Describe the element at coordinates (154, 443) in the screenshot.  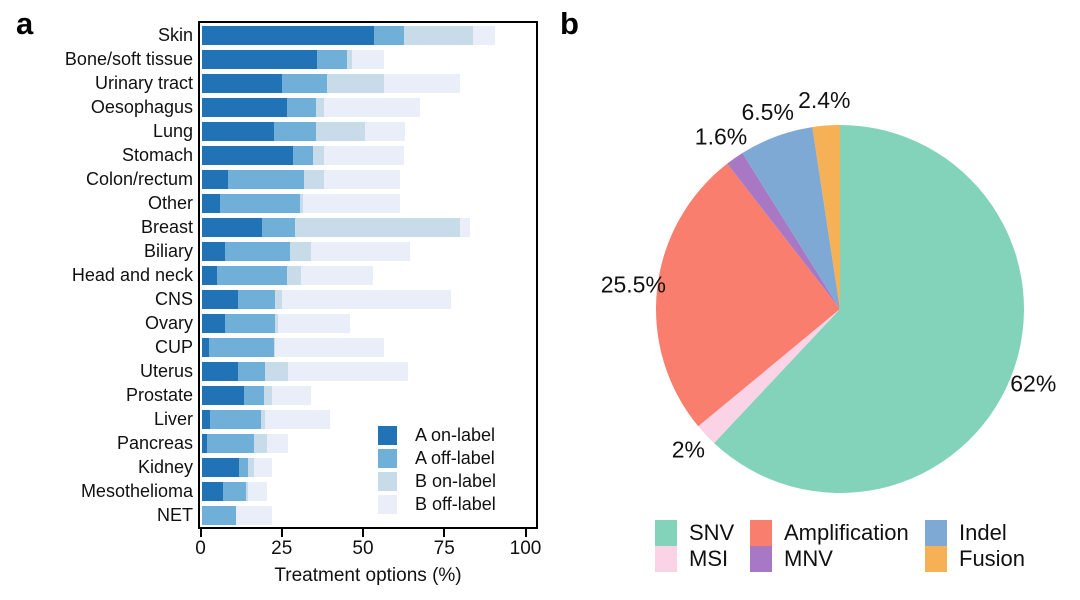
I see `bar-category-label-pancreas: Pancreas` at that location.